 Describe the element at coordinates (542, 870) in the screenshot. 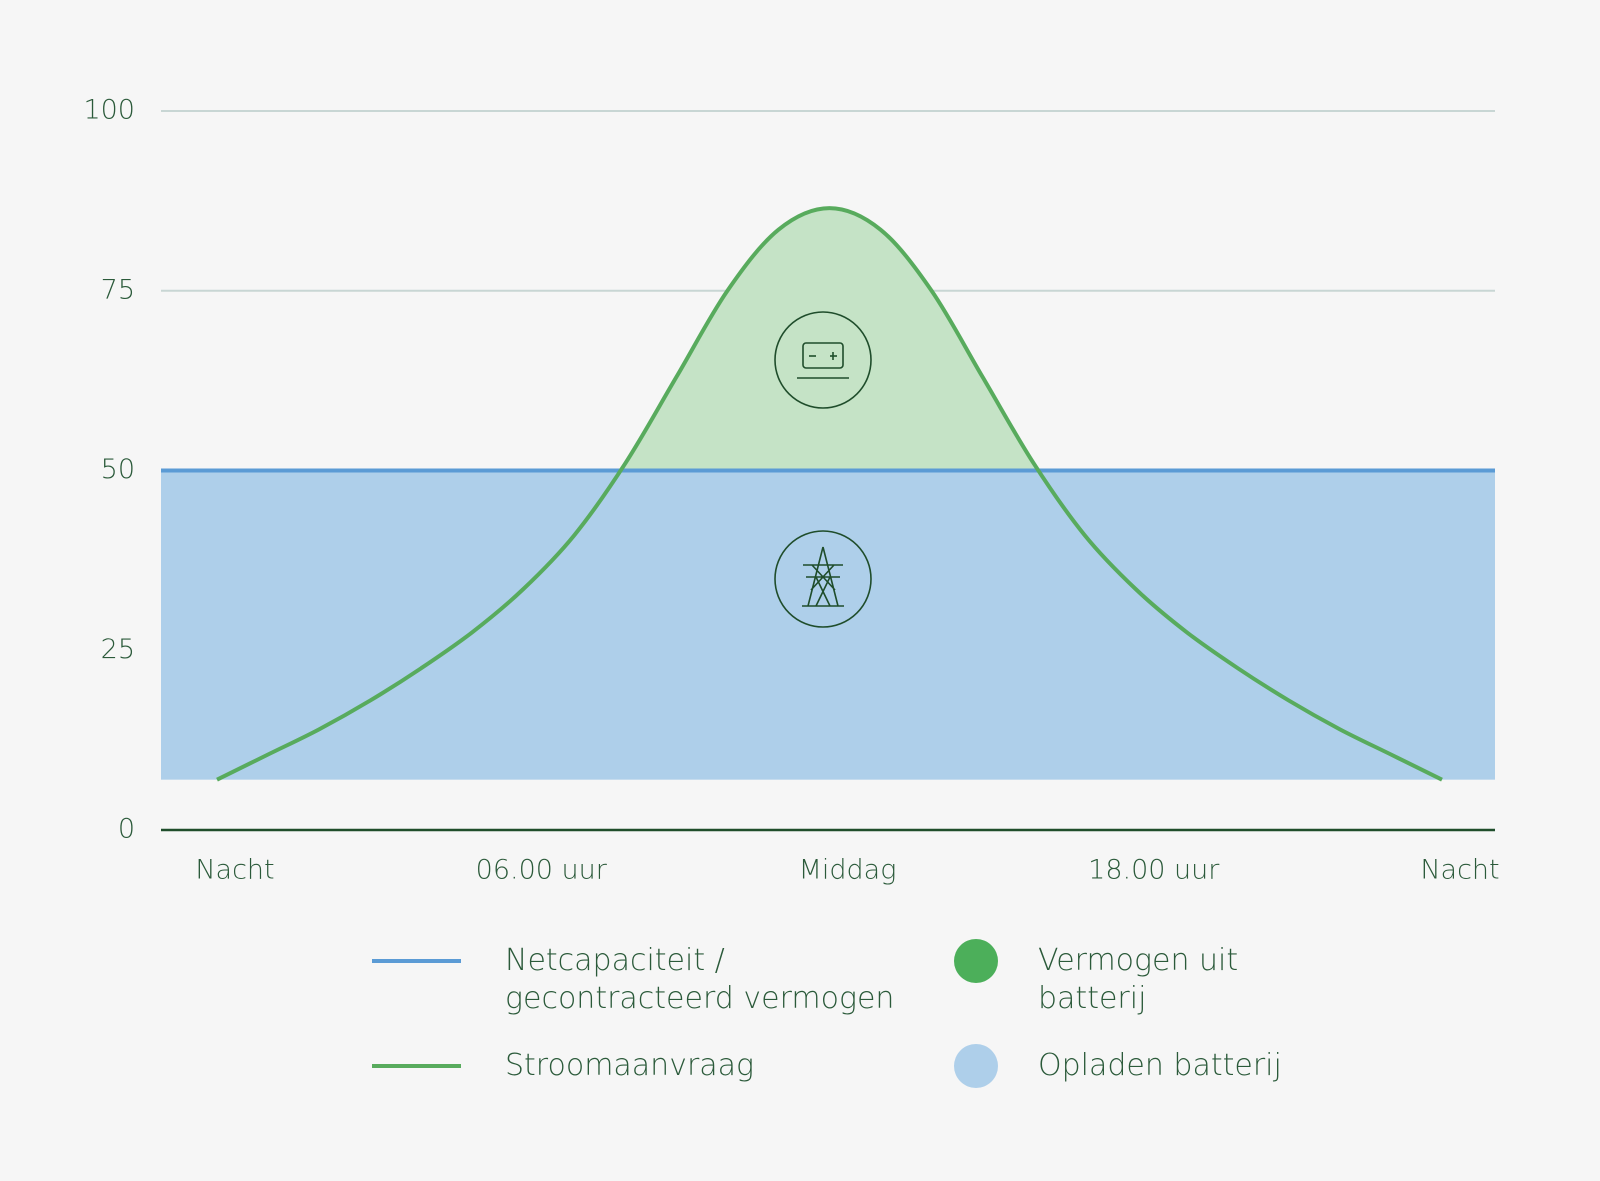

I see `x-tick-label: 06.00 uur` at that location.